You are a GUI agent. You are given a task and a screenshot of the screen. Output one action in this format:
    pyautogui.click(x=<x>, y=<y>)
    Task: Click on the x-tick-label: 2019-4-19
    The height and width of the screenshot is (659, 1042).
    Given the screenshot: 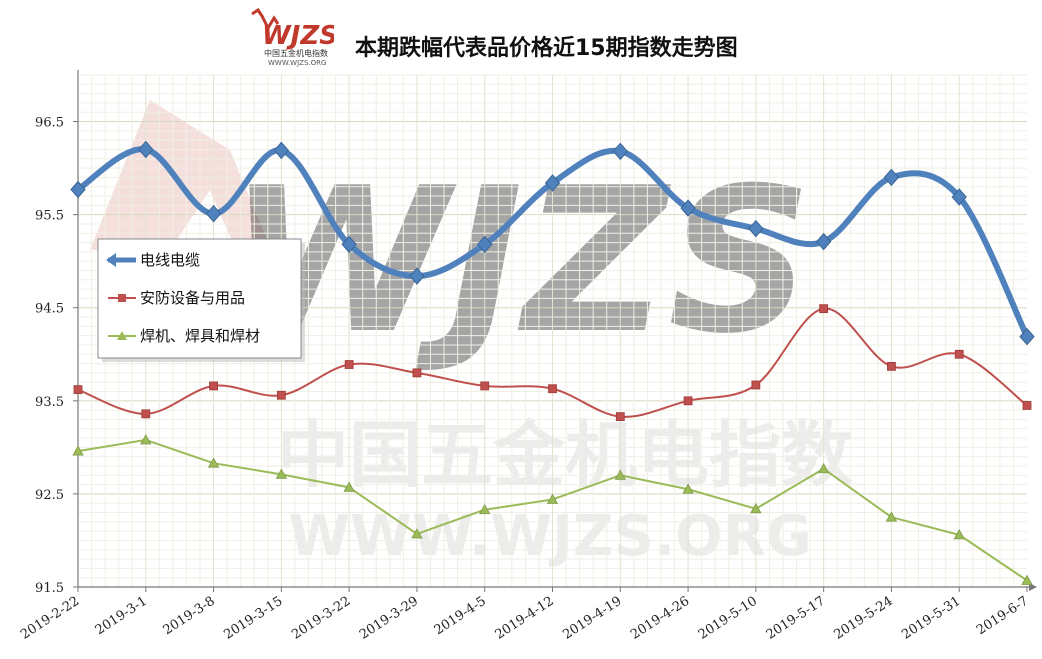 What is the action you would take?
    pyautogui.click(x=592, y=618)
    